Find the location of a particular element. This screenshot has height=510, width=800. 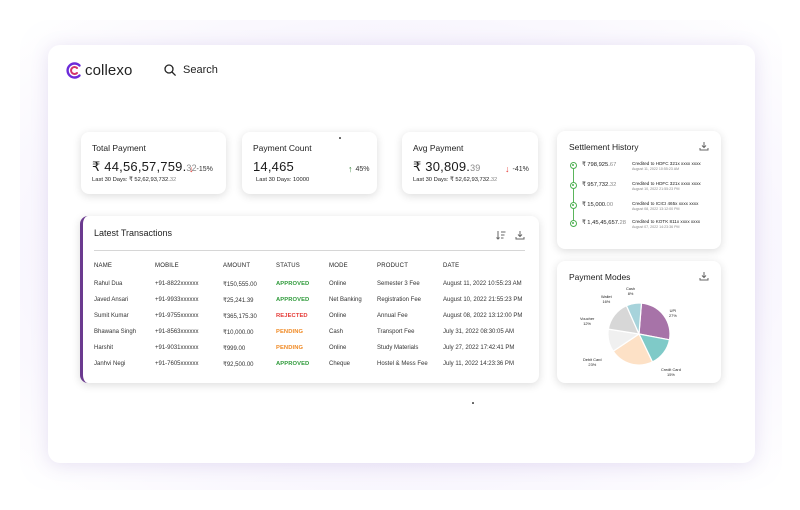

payment-modes-pie-chart is located at coordinates (639, 334).